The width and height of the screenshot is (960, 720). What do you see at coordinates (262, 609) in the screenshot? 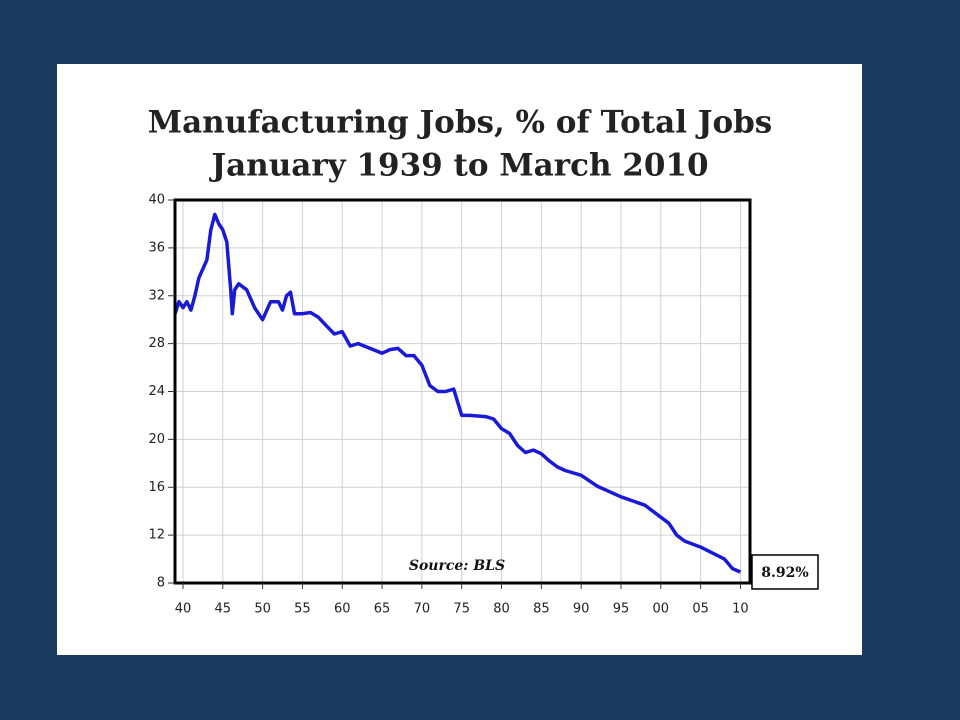
I see `x-tick-label: 50` at bounding box center [262, 609].